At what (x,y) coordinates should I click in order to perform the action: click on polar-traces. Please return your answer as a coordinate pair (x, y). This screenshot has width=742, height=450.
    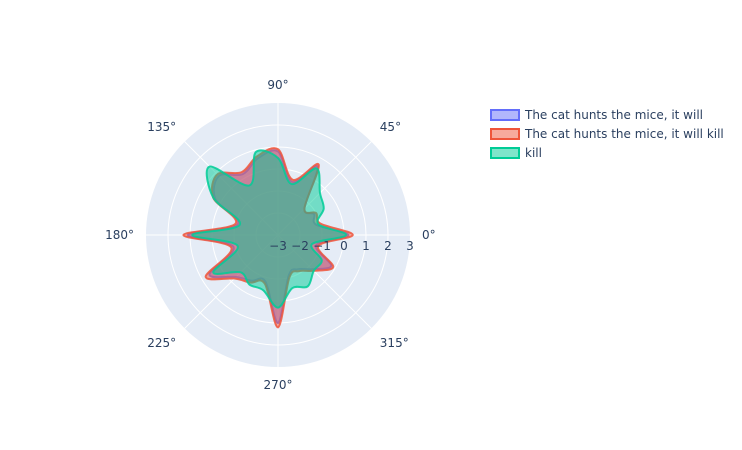
    Looking at the image, I should click on (268, 238).